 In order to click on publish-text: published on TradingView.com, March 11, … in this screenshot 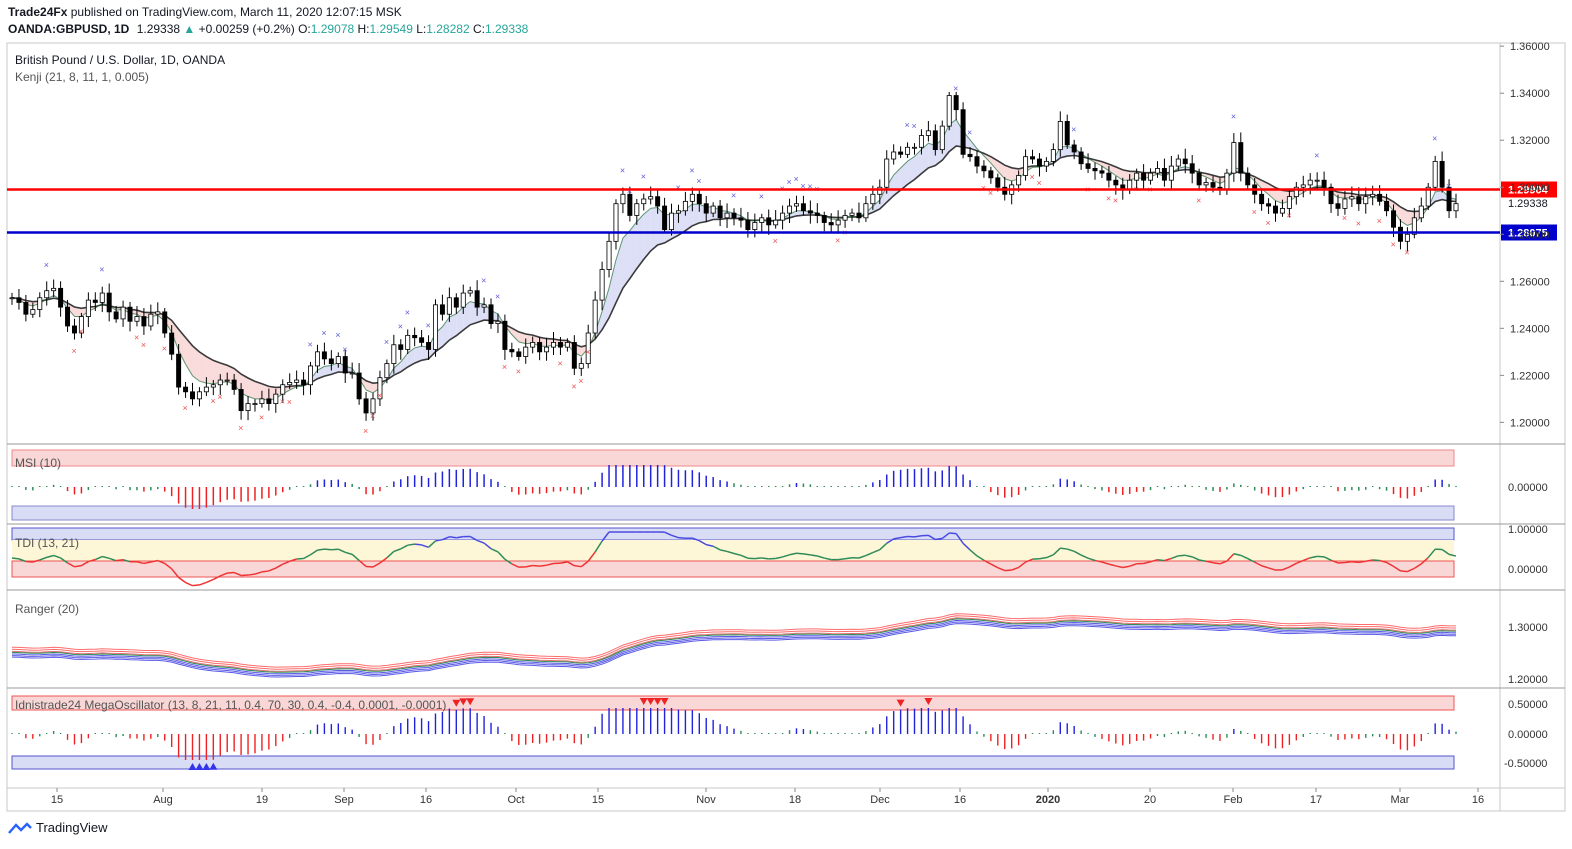, I will do `click(236, 12)`.